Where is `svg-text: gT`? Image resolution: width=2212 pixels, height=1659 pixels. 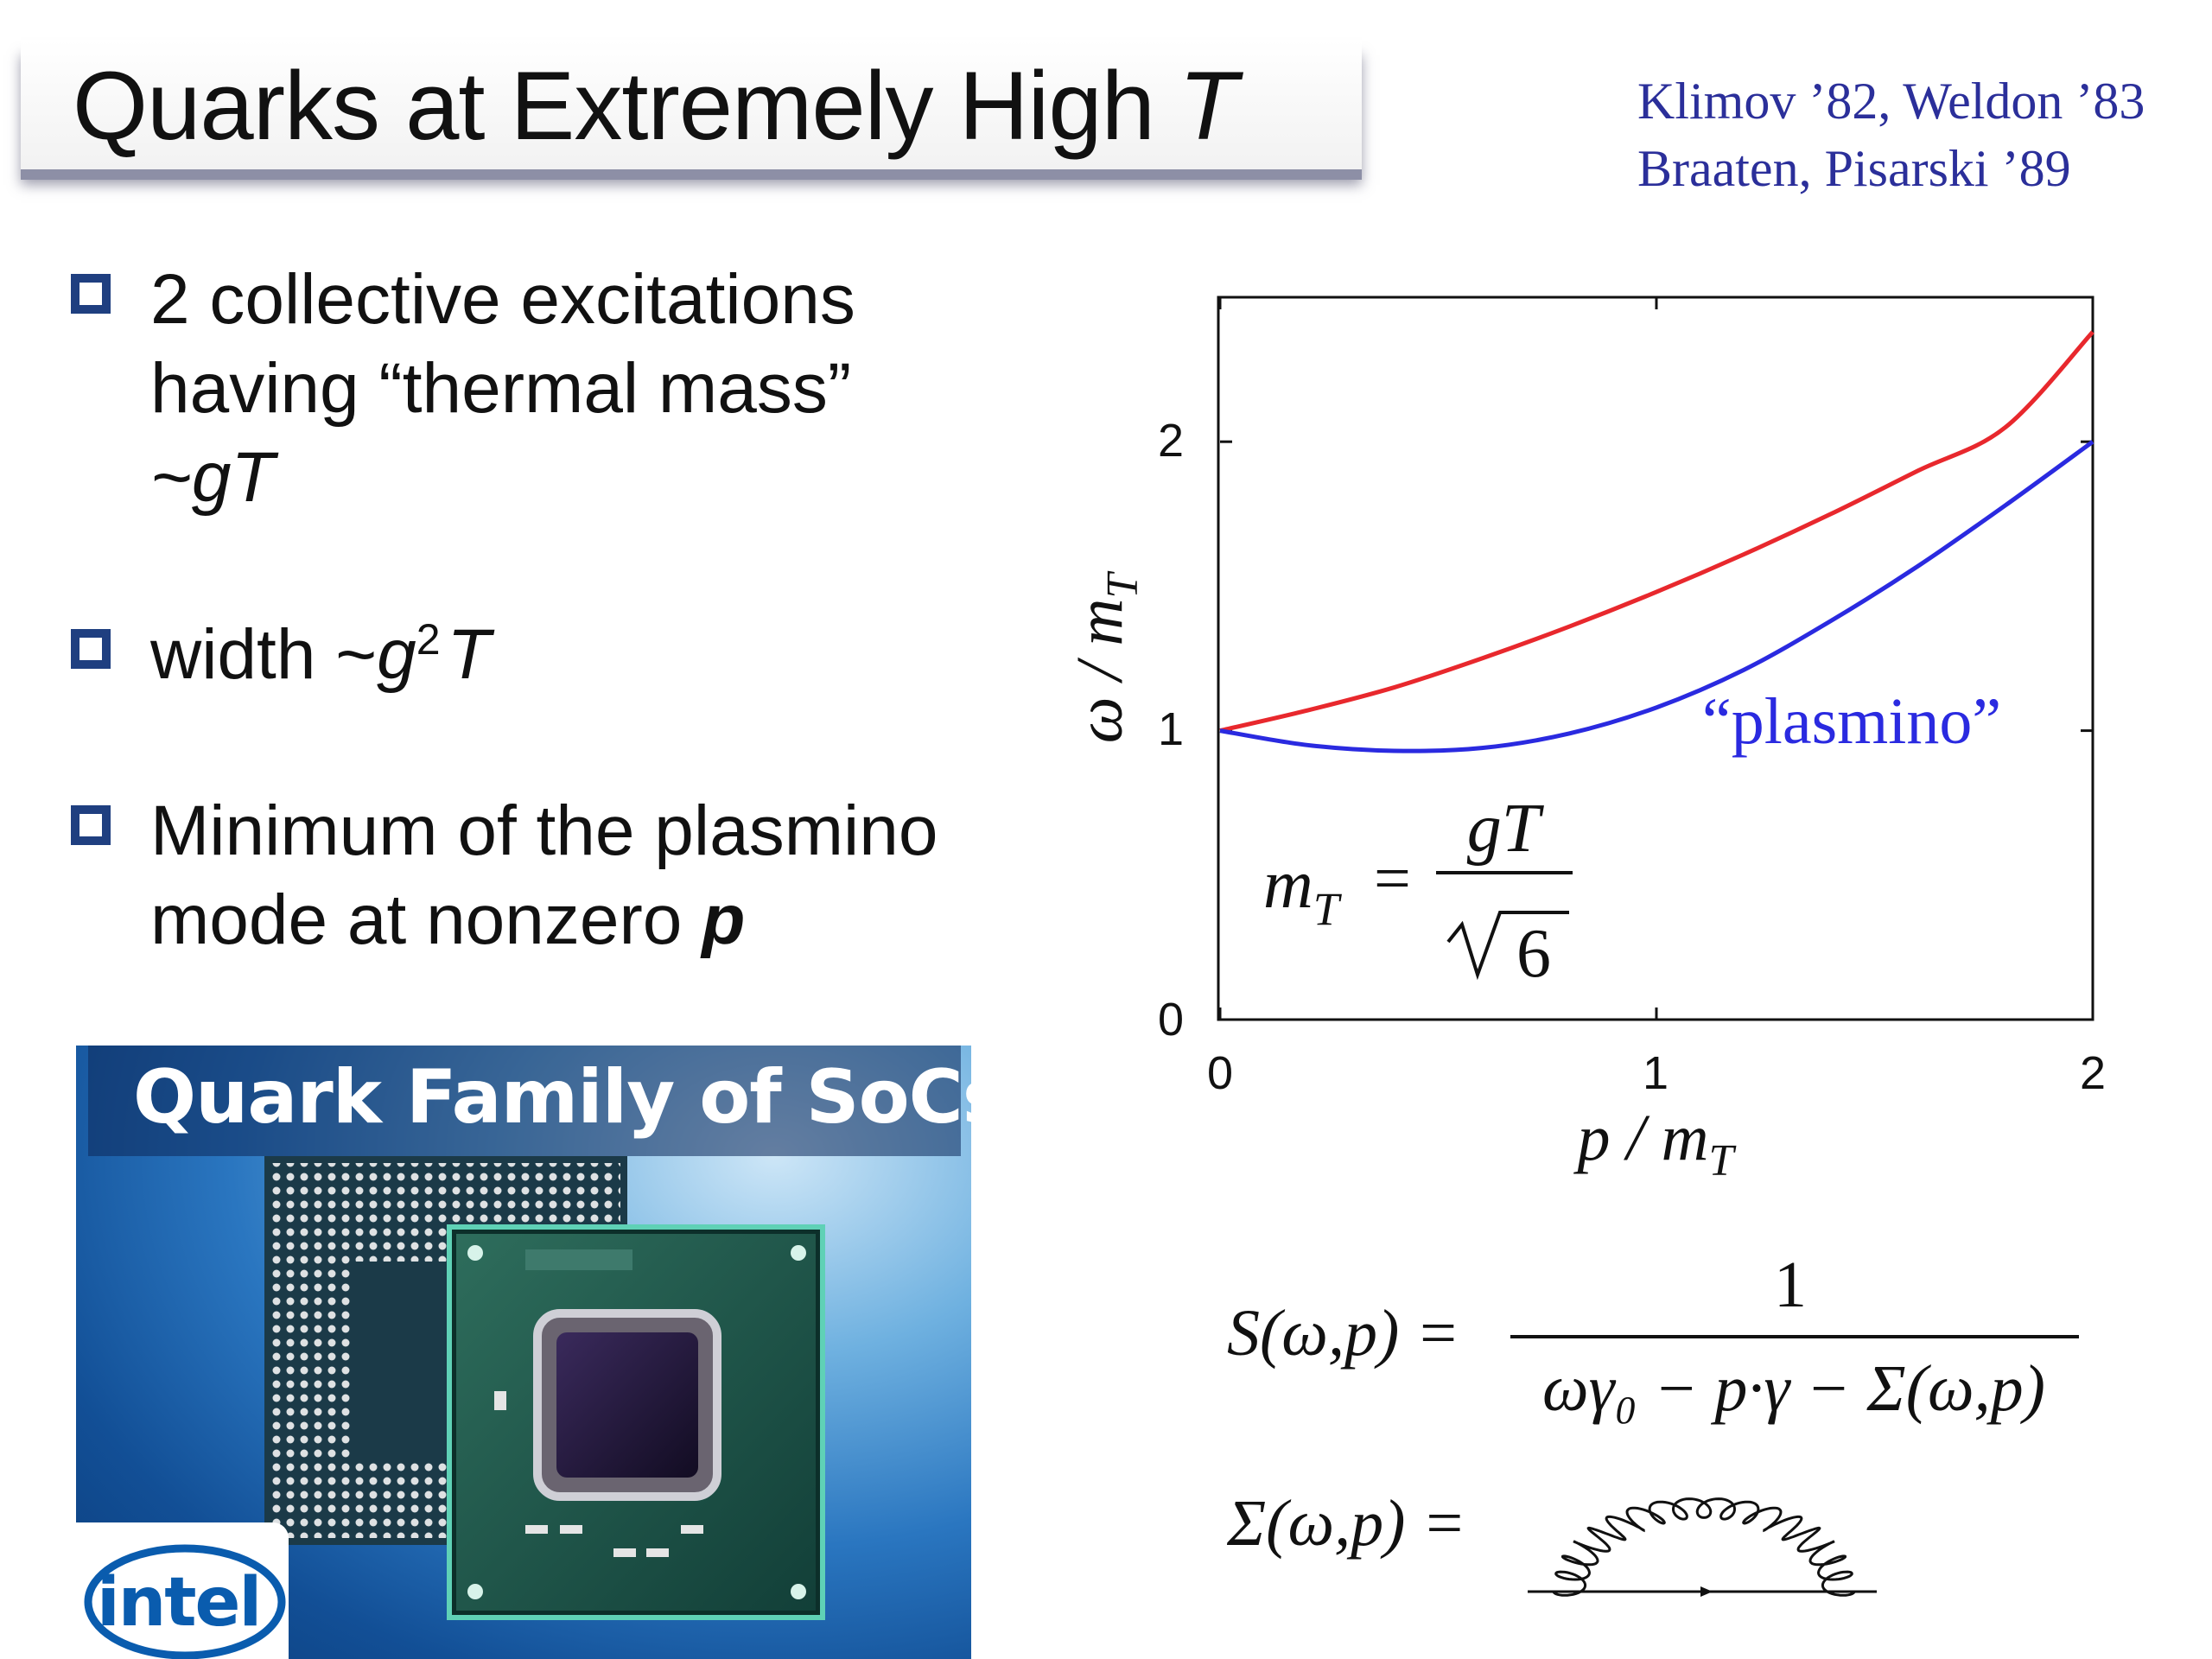
svg-text: gT is located at coordinates (1506, 829).